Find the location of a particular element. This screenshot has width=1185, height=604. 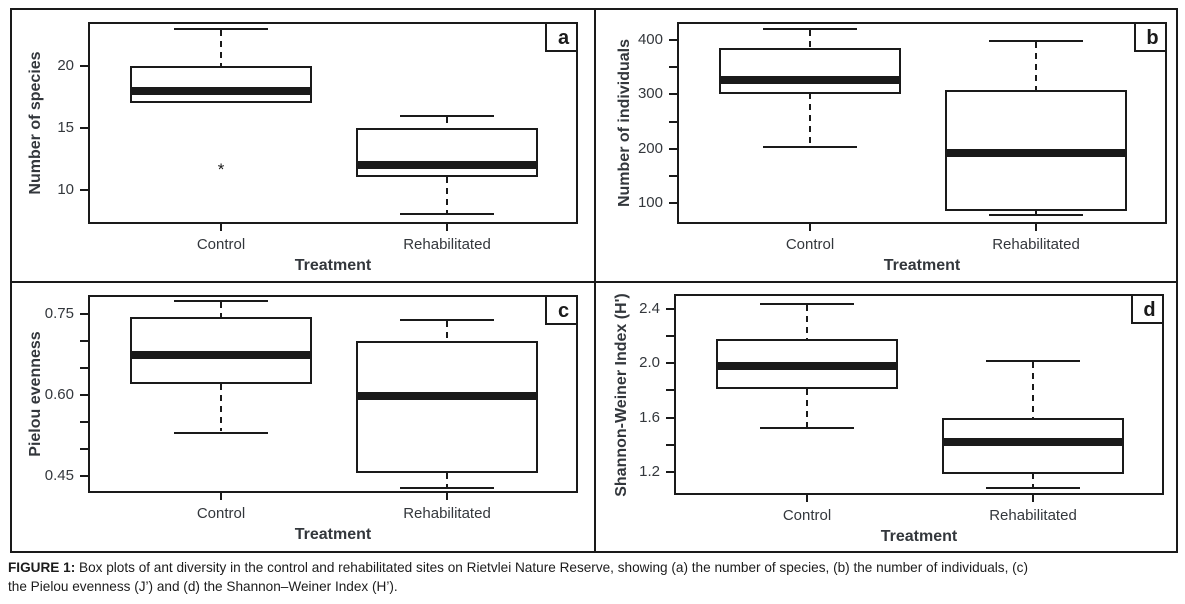

y-tick-label: 15 is located at coordinates (65, 127).